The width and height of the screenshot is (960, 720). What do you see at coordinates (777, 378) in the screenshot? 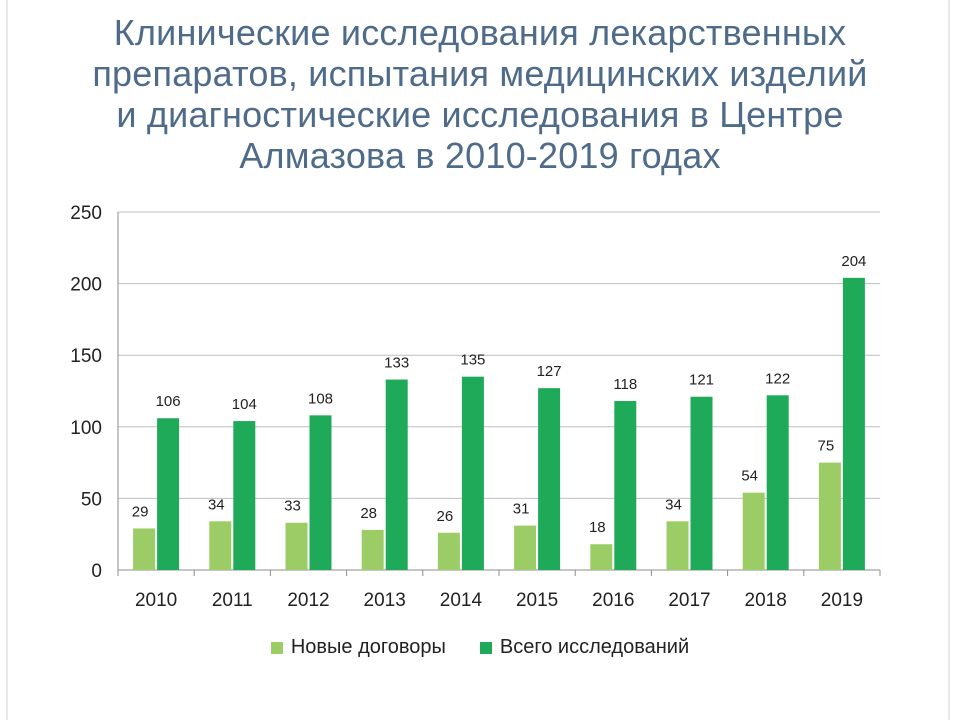
I see `data-label-total-studies-2018: 122` at bounding box center [777, 378].